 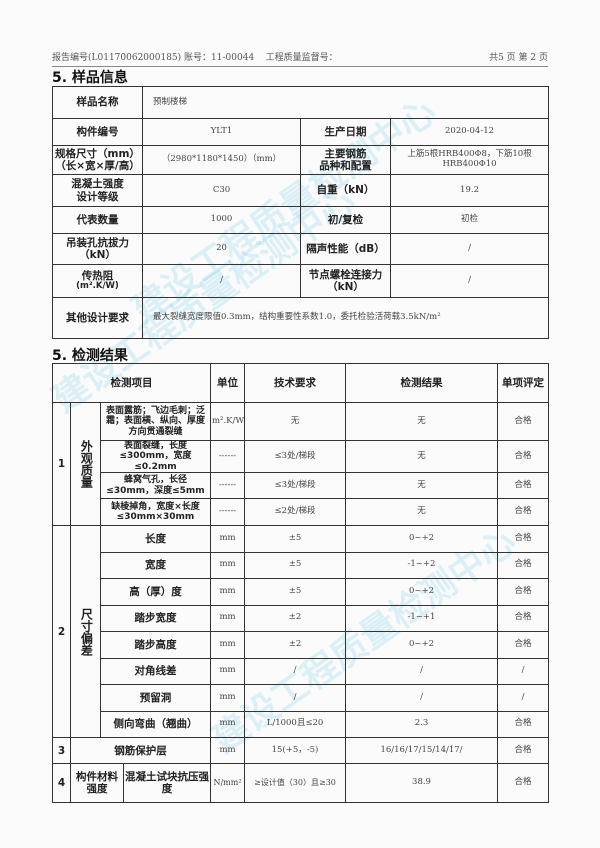 I want to click on label: 样品名称, so click(x=97, y=102).